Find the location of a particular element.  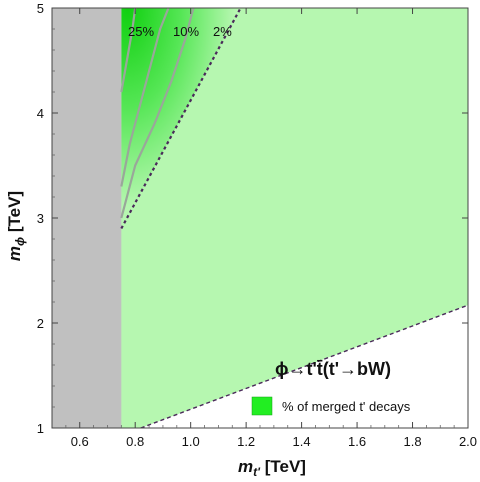

y-tick-label: 4 is located at coordinates (40, 113).